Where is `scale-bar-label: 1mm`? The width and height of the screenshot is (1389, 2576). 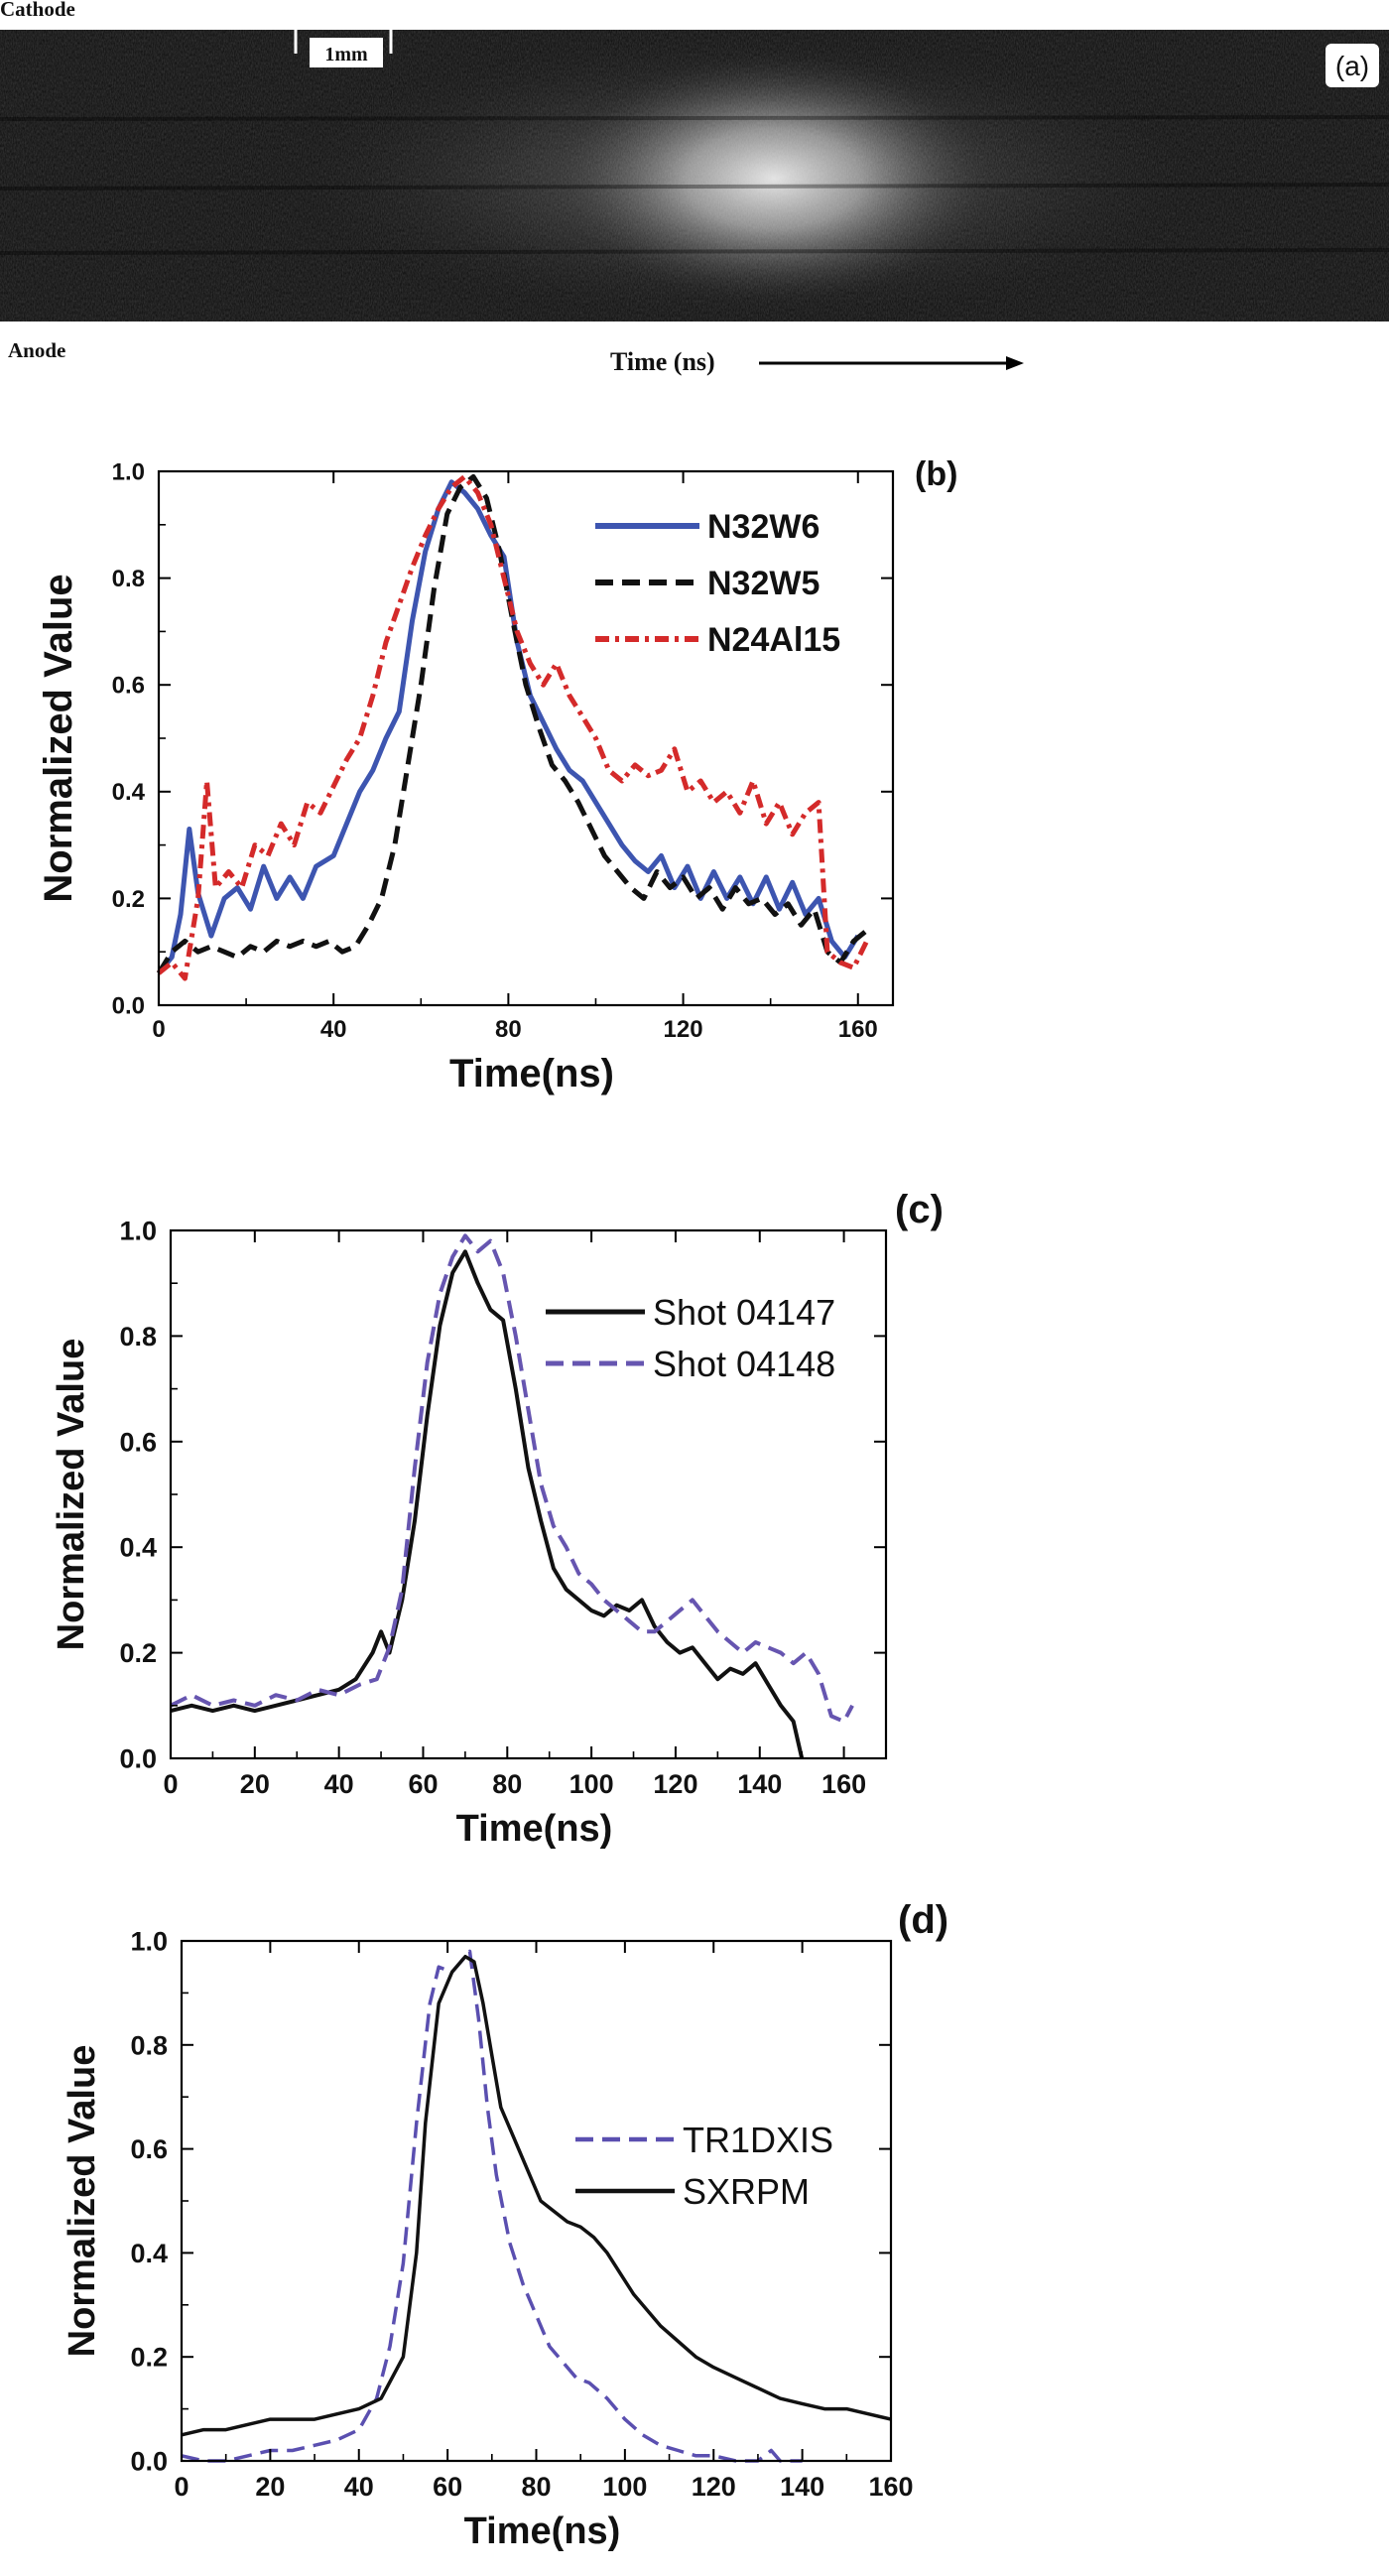
scale-bar-label: 1mm is located at coordinates (346, 55).